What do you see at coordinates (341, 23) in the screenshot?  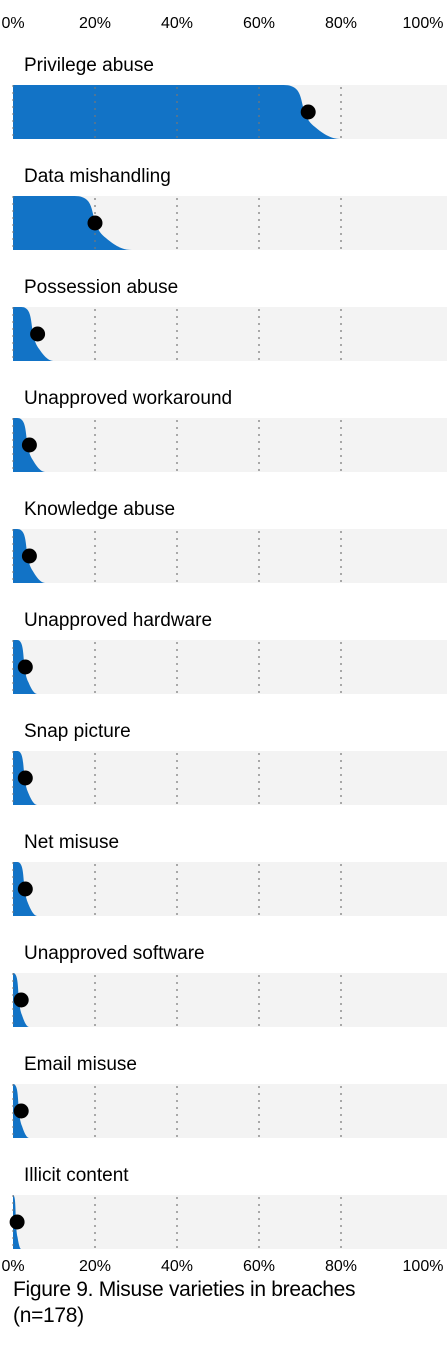 I see `x-tick-label-top: 80%` at bounding box center [341, 23].